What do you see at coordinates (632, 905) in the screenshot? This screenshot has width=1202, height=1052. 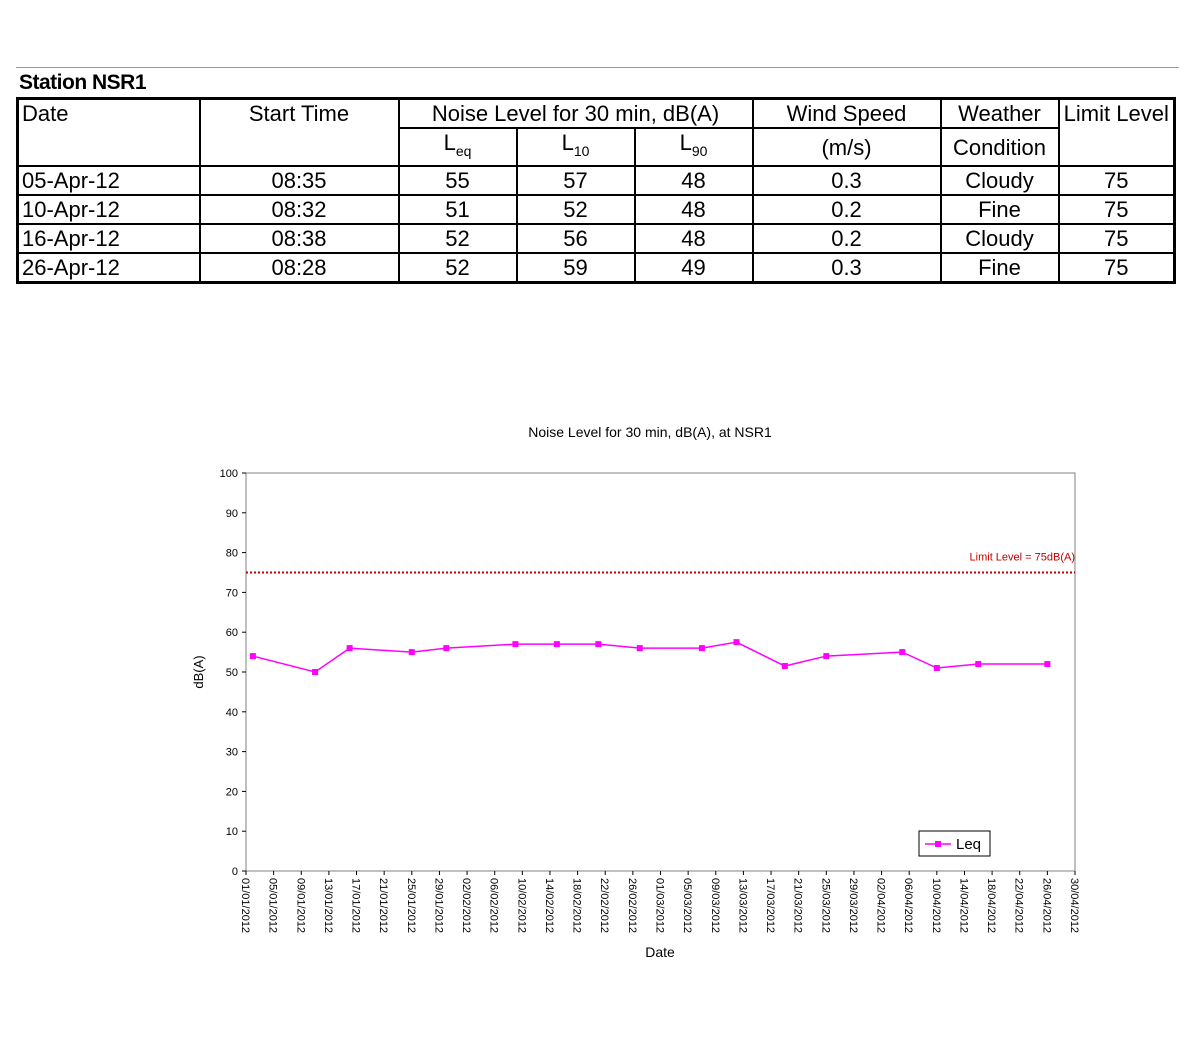 I see `x-tick-label: 26/02/2012` at bounding box center [632, 905].